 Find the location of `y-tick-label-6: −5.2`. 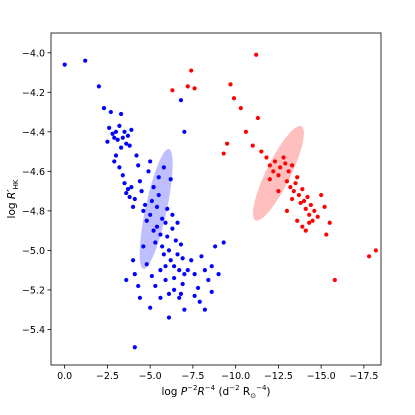

y-tick-label-6: −5.2 is located at coordinates (33, 290).